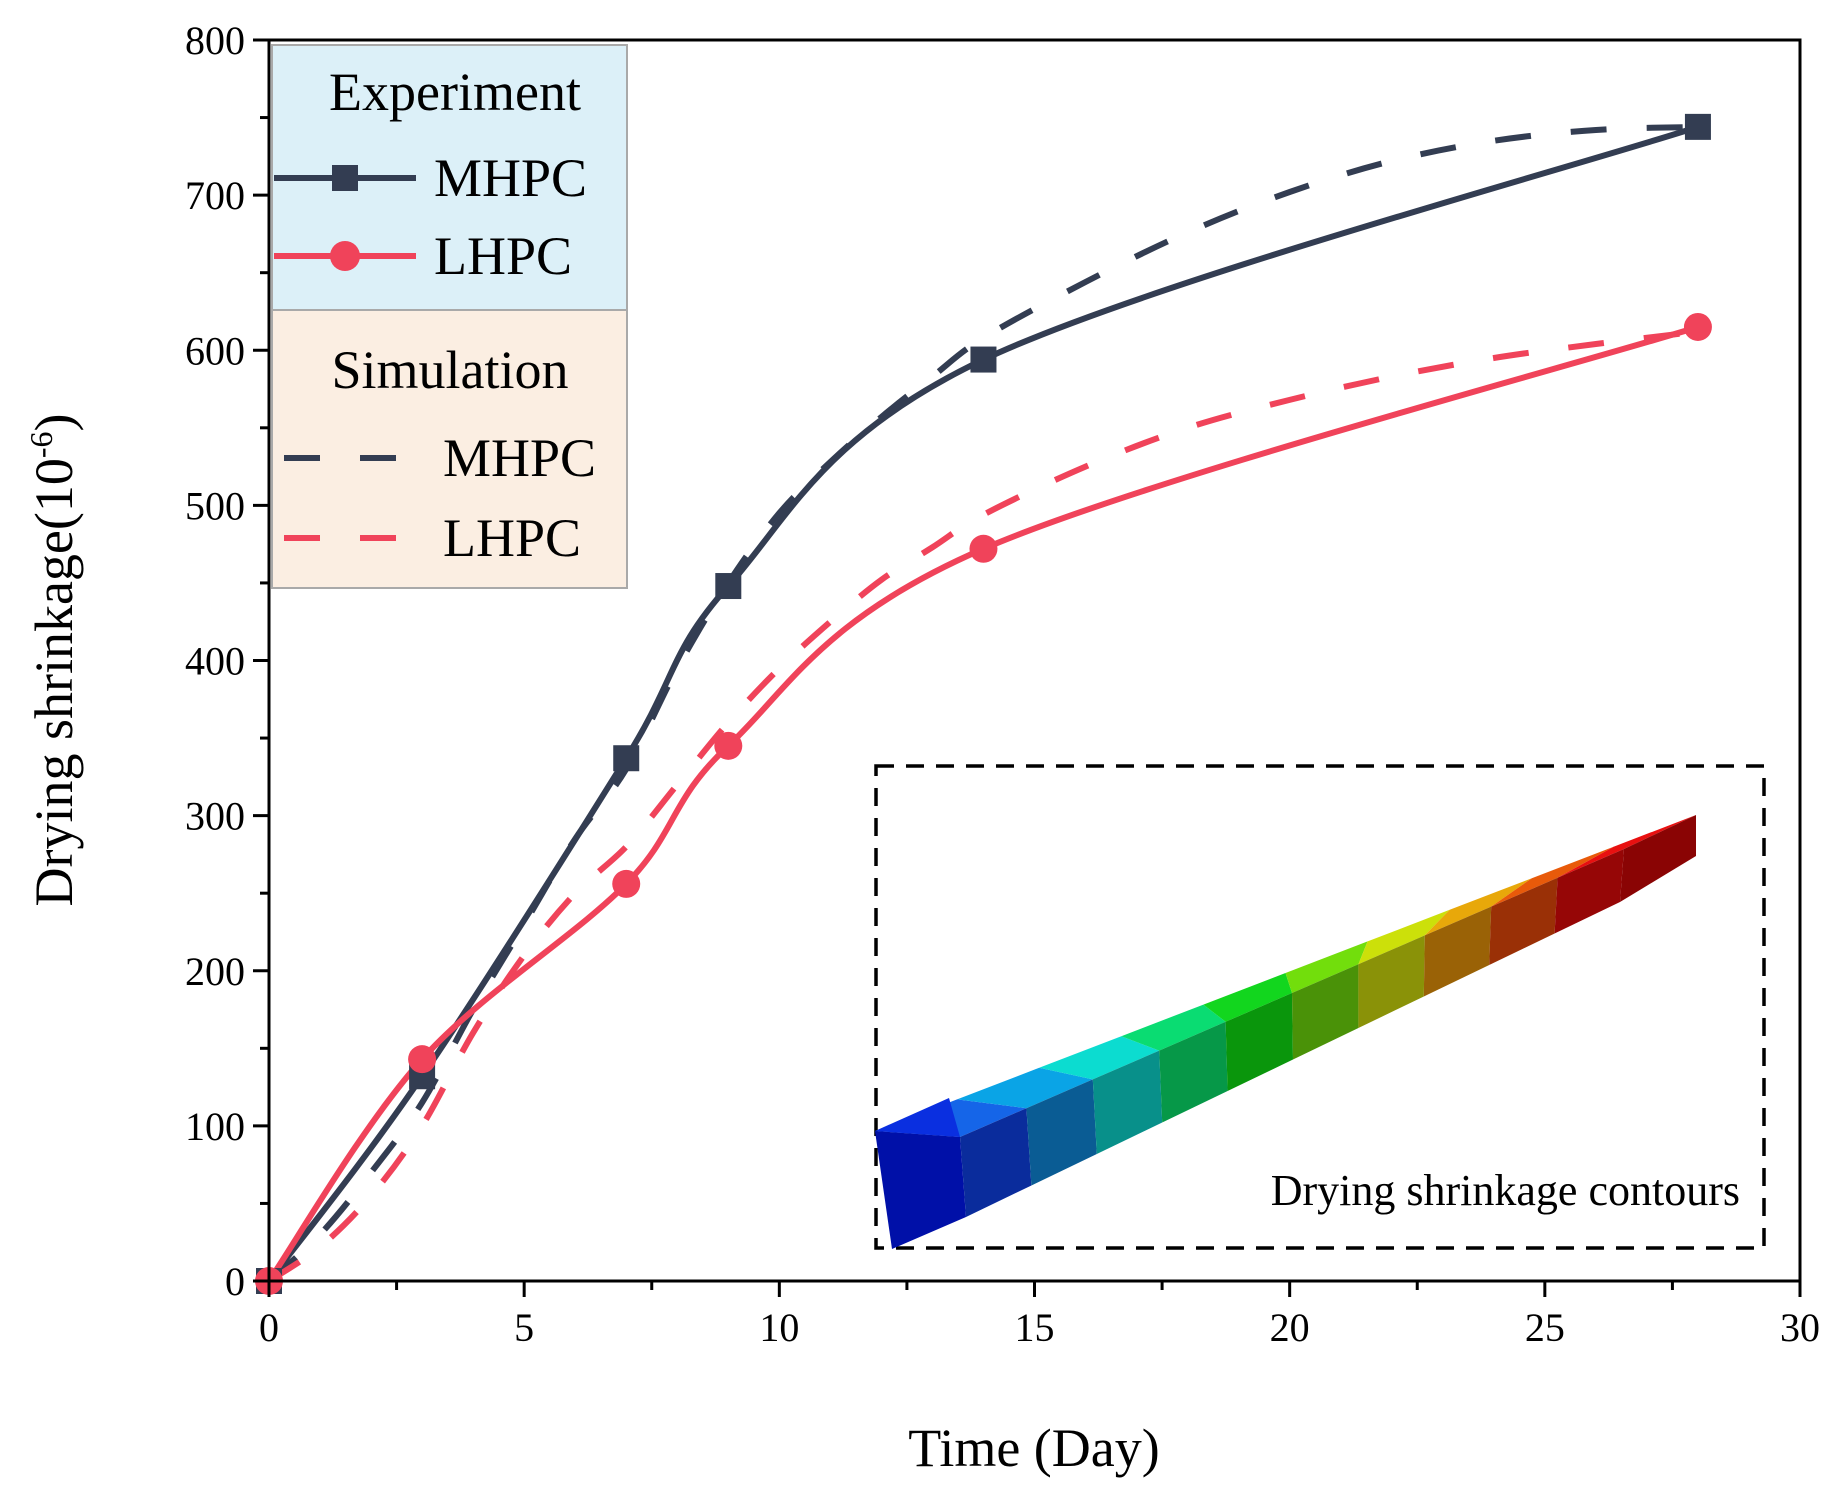 This screenshot has height=1494, width=1835. I want to click on x-tick-label: 20, so click(1290, 1327).